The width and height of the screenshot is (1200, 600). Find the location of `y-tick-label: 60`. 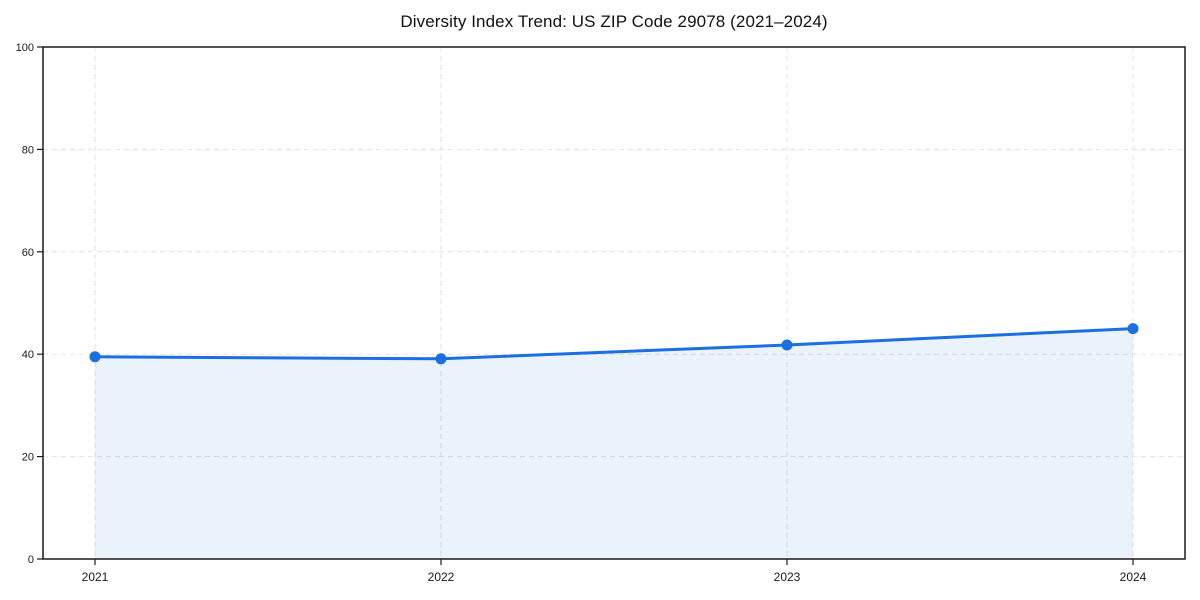

y-tick-label: 60 is located at coordinates (28, 253).